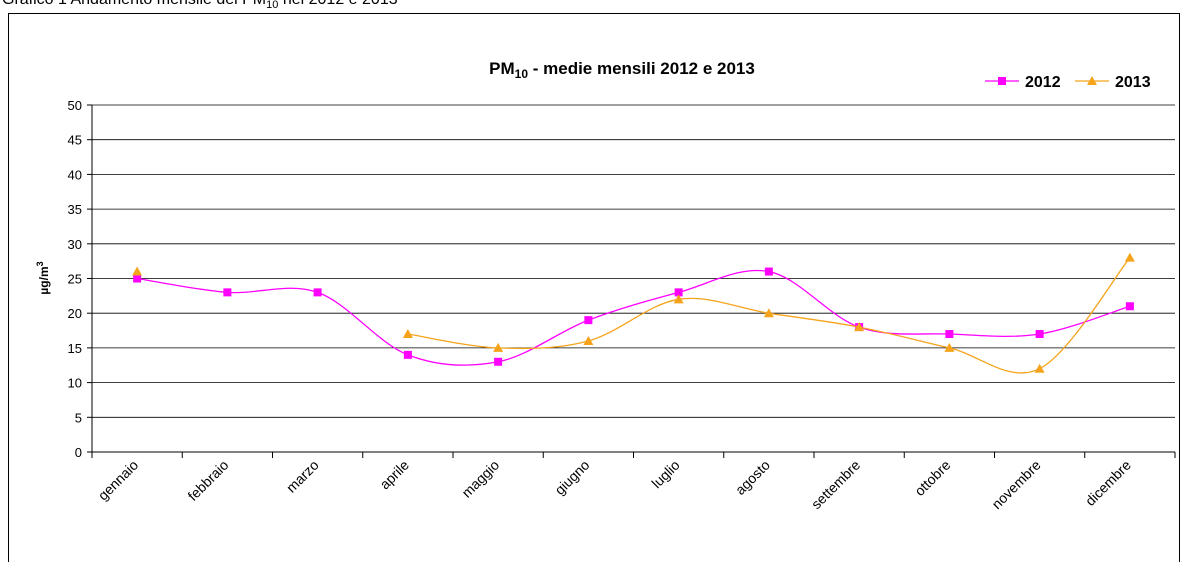 This screenshot has height=562, width=1191. Describe the element at coordinates (78, 452) in the screenshot. I see `y-tick-label: 0` at that location.